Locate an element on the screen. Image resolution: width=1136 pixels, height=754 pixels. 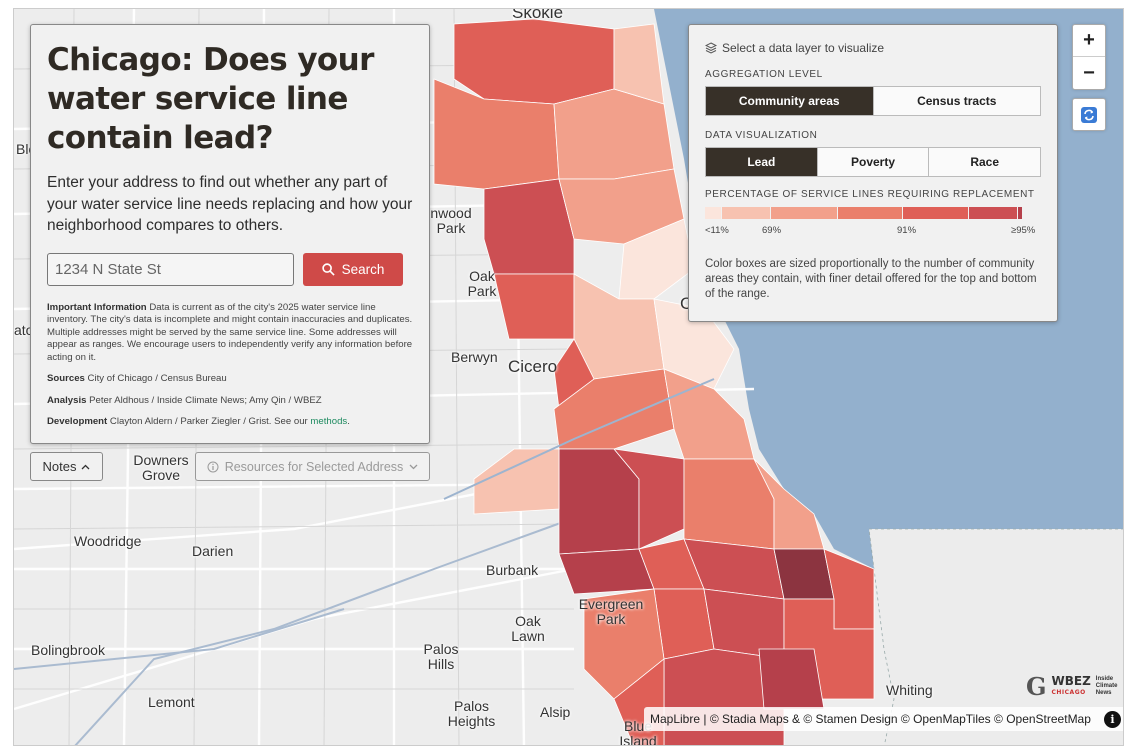
map-label: Berwyn is located at coordinates (474, 357).